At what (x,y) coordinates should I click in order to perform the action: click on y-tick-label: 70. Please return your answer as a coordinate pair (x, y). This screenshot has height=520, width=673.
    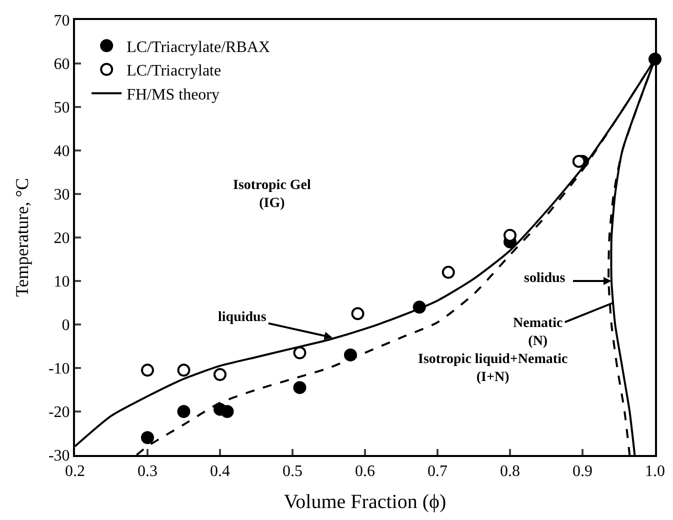
    Looking at the image, I should click on (62, 21).